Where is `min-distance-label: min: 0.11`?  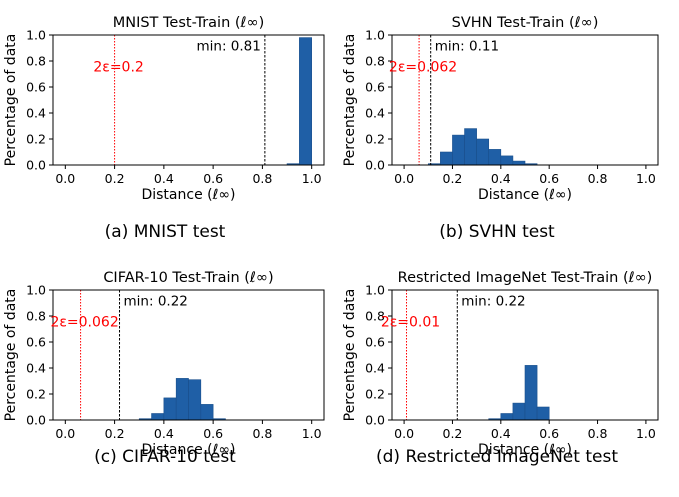
min-distance-label: min: 0.11 is located at coordinates (467, 47).